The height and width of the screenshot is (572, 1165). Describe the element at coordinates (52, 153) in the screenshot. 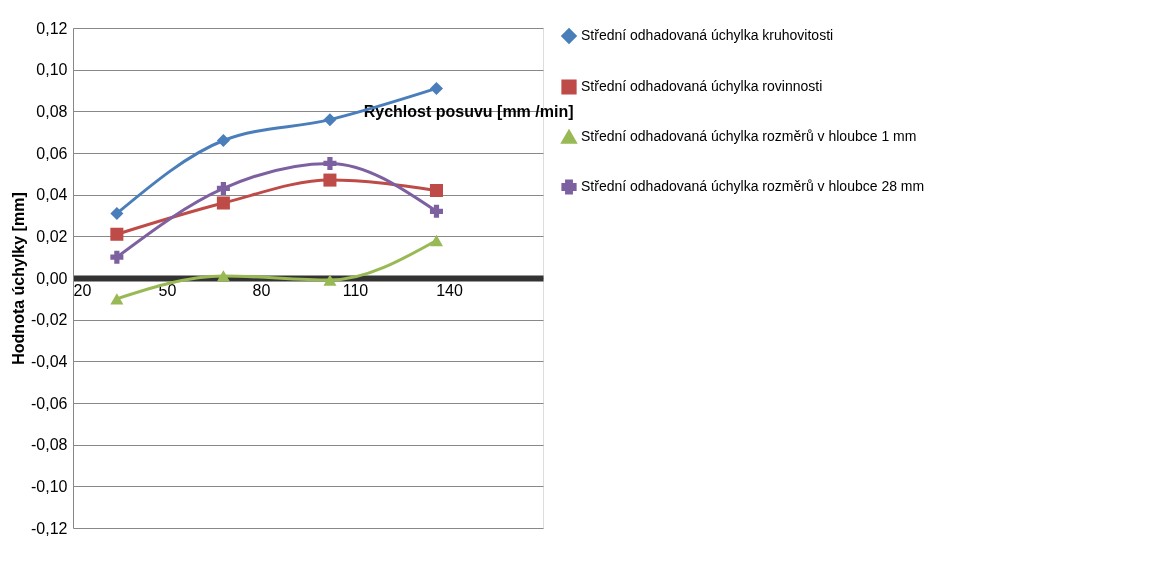

I see `y-tick-label: 0,06` at that location.